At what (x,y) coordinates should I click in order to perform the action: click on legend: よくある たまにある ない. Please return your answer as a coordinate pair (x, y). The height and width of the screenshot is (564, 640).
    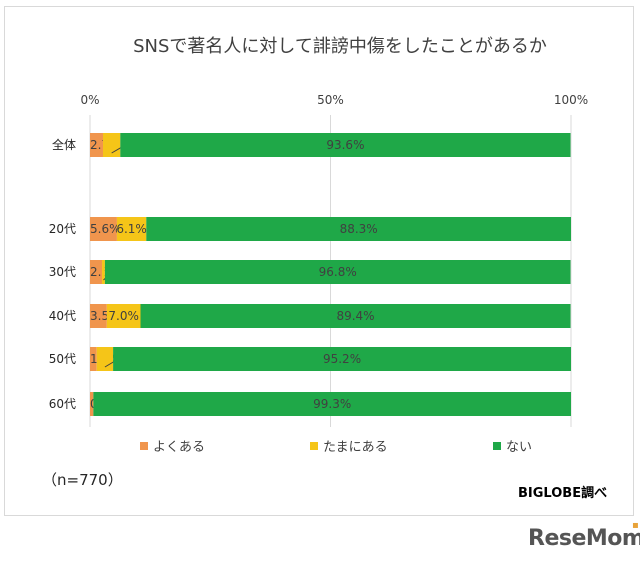
    Looking at the image, I should click on (336, 447).